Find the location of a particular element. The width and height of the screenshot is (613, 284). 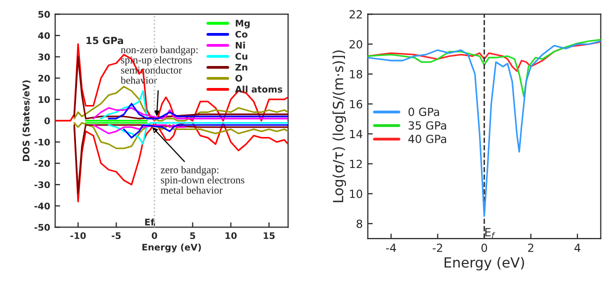

y-tick-label: 0 is located at coordinates (47, 120).